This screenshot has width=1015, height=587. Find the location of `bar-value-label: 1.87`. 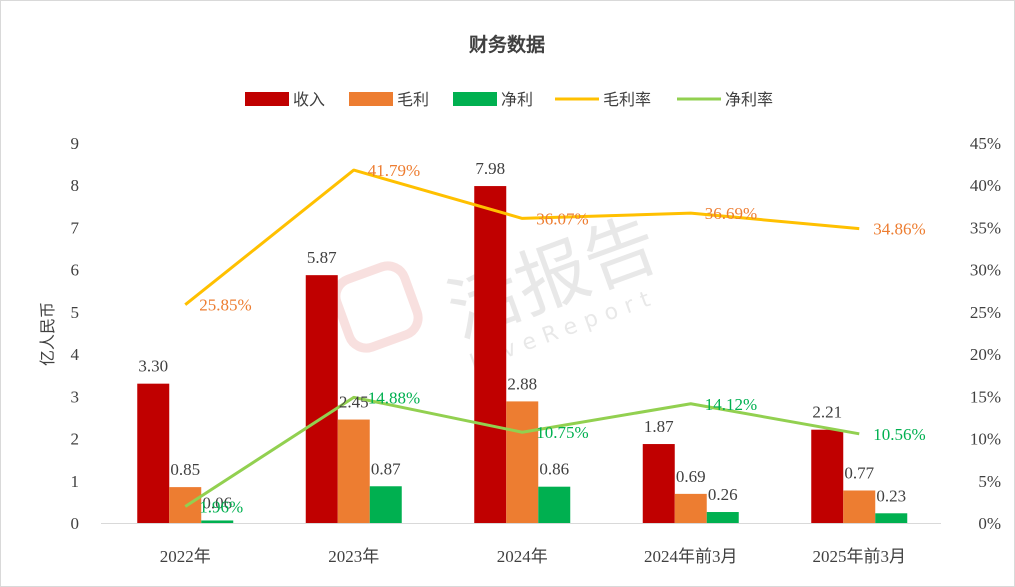

bar-value-label: 1.87 is located at coordinates (659, 426).